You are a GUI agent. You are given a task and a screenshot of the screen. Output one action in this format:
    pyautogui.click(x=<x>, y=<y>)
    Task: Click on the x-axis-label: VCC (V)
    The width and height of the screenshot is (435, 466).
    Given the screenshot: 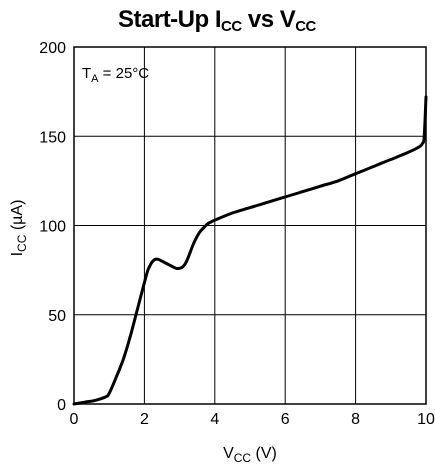 What is the action you would take?
    pyautogui.click(x=250, y=455)
    